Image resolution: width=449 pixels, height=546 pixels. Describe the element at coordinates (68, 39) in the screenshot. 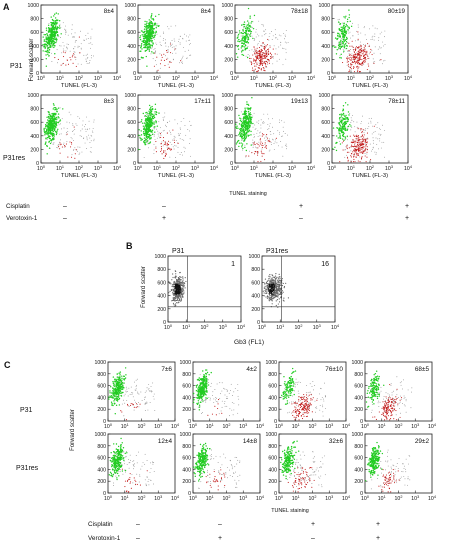

I see `cell-population` at that location.